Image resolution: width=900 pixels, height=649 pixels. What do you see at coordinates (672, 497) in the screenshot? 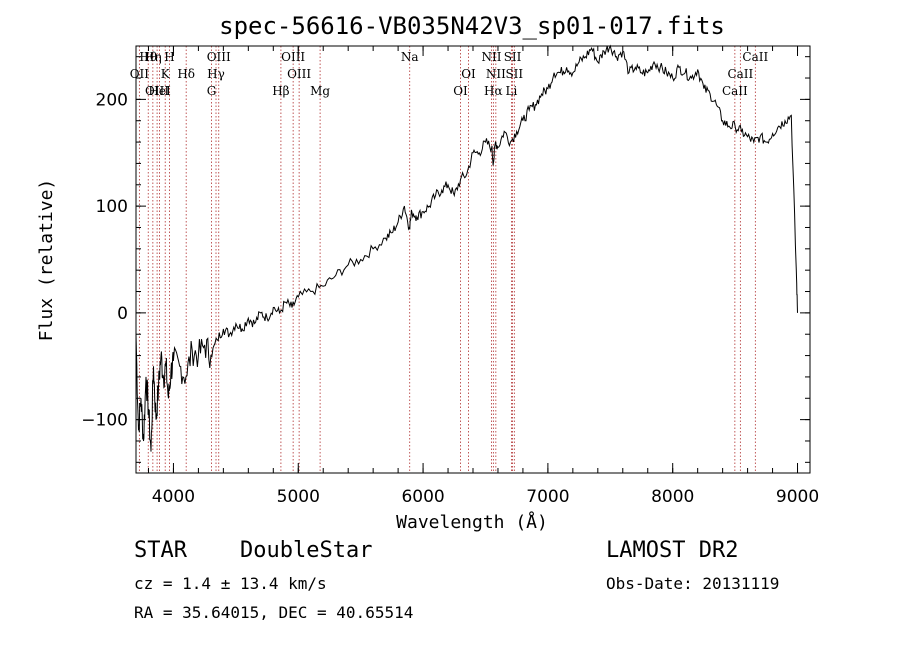
I see `x-tick-label-8000: 8000` at bounding box center [672, 497].